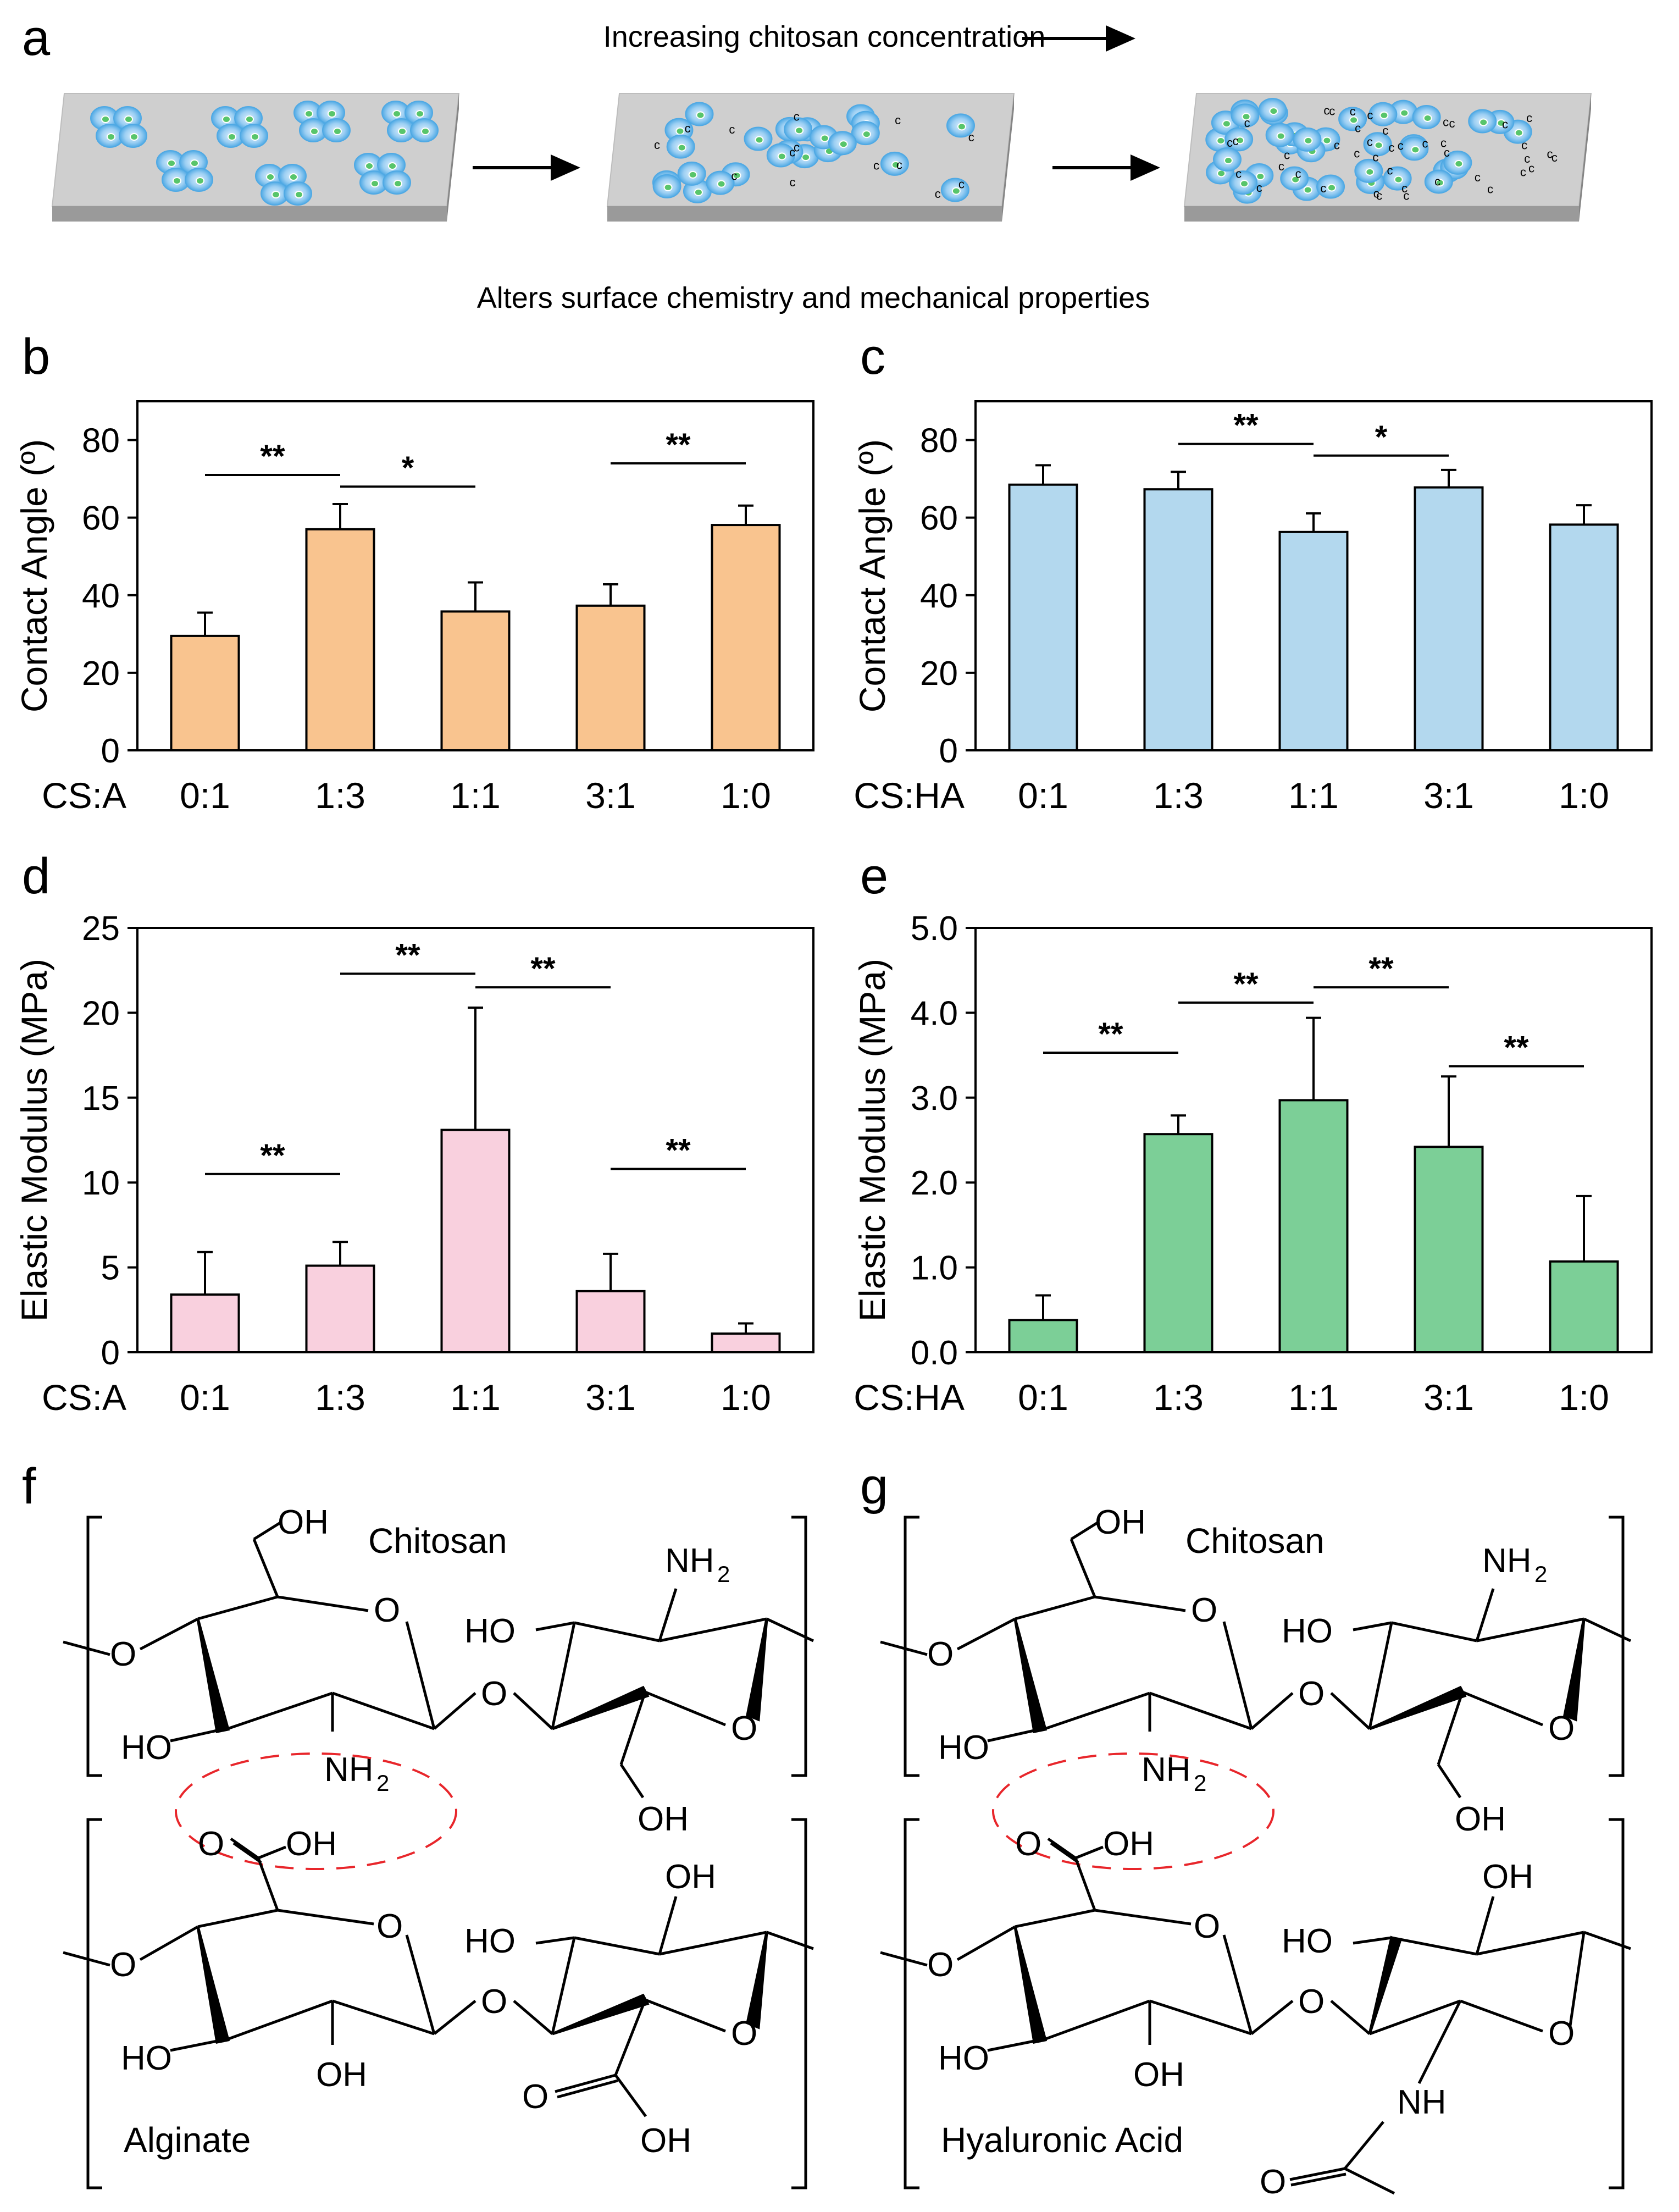  What do you see at coordinates (746, 795) in the screenshot?
I see `x-tick-label: 1:0` at bounding box center [746, 795].